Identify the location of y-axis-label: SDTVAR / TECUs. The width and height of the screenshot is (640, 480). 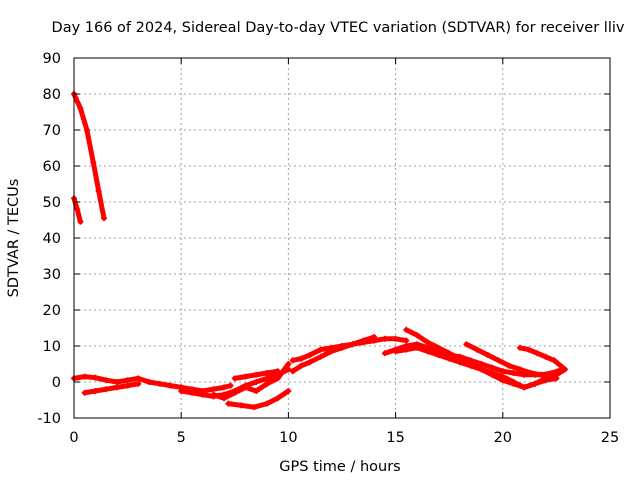
(14, 238).